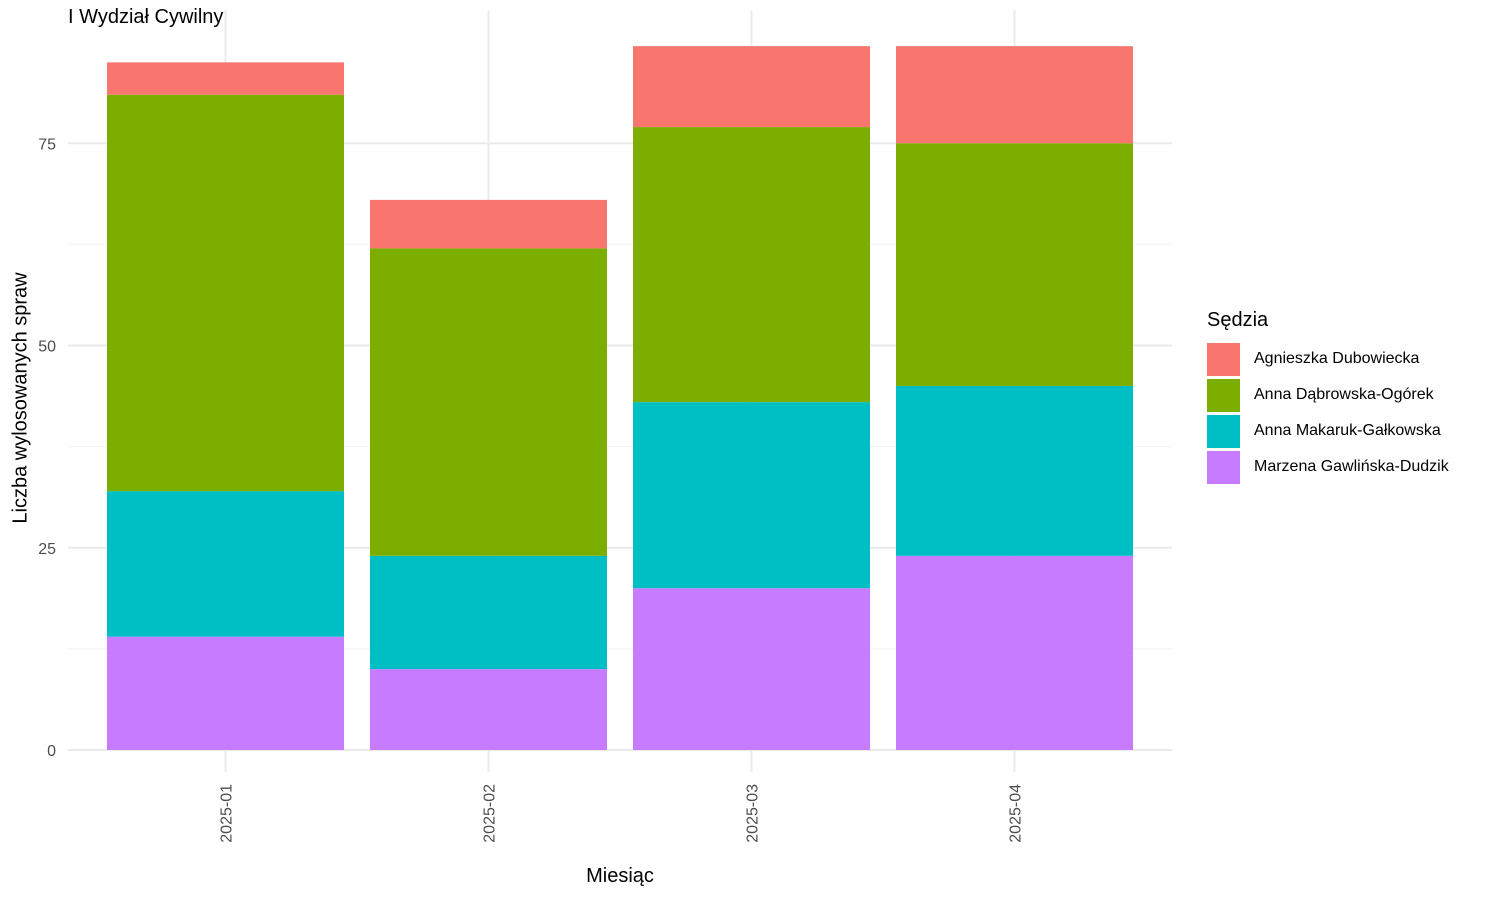 This screenshot has width=1500, height=900. I want to click on x-tick-label: 2025-02, so click(490, 813).